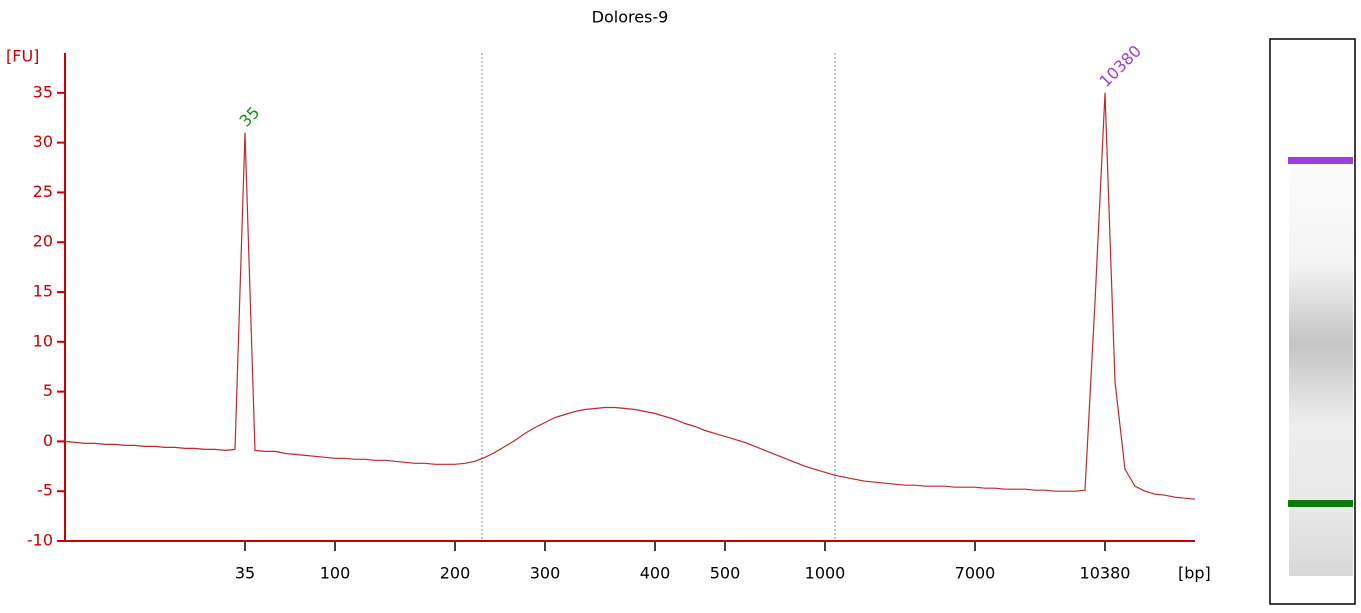 This screenshot has height=613, width=1361. I want to click on y-tick-label: 10, so click(43, 340).